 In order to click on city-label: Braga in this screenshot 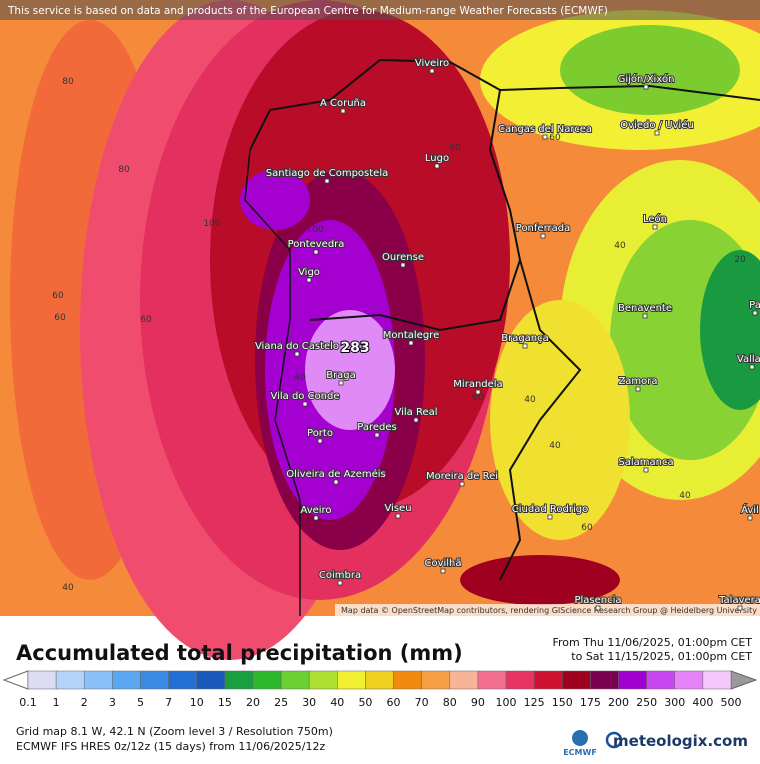, I will do `click(341, 375)`.